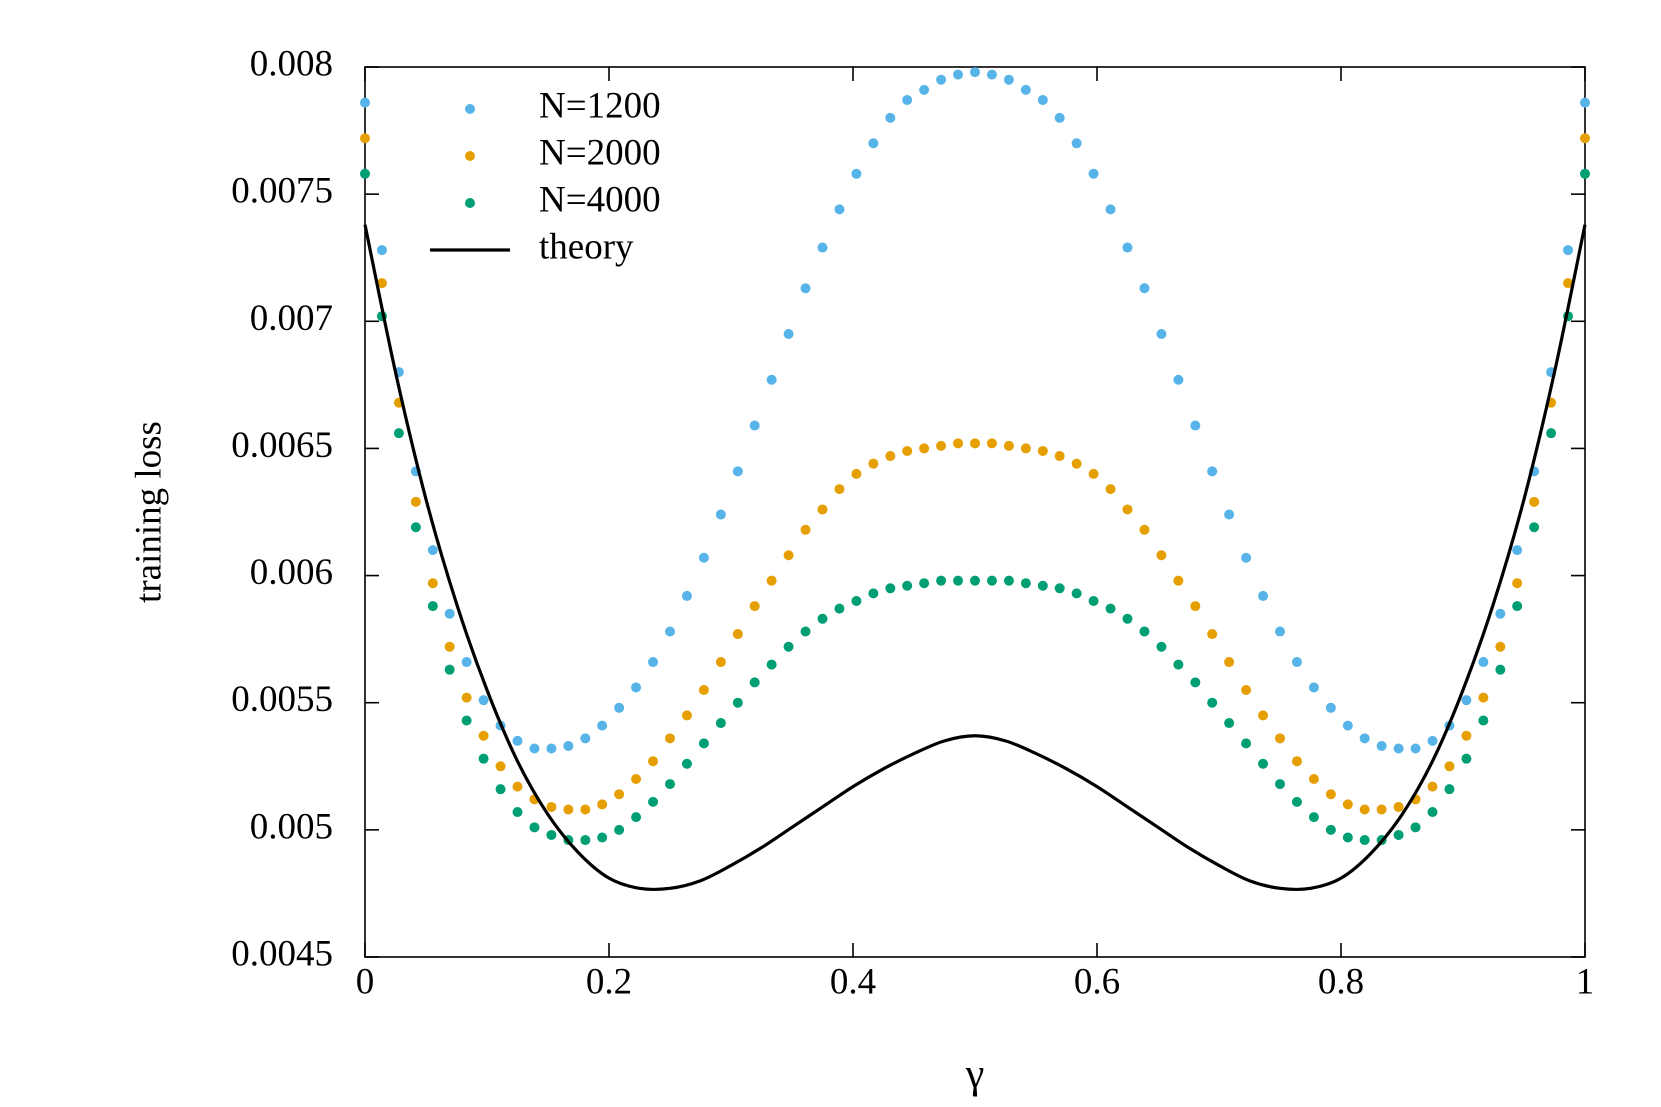 This screenshot has width=1661, height=1107. Describe the element at coordinates (365, 981) in the screenshot. I see `x-tick-label: 0` at that location.